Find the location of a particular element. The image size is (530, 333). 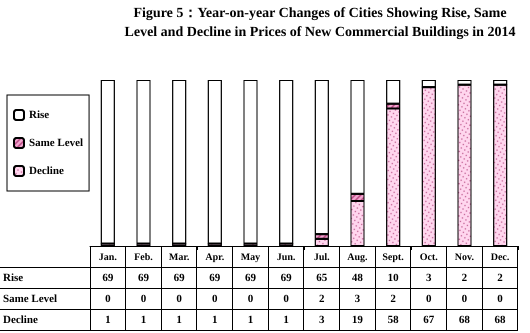

legend-label: Decline is located at coordinates (46, 171).